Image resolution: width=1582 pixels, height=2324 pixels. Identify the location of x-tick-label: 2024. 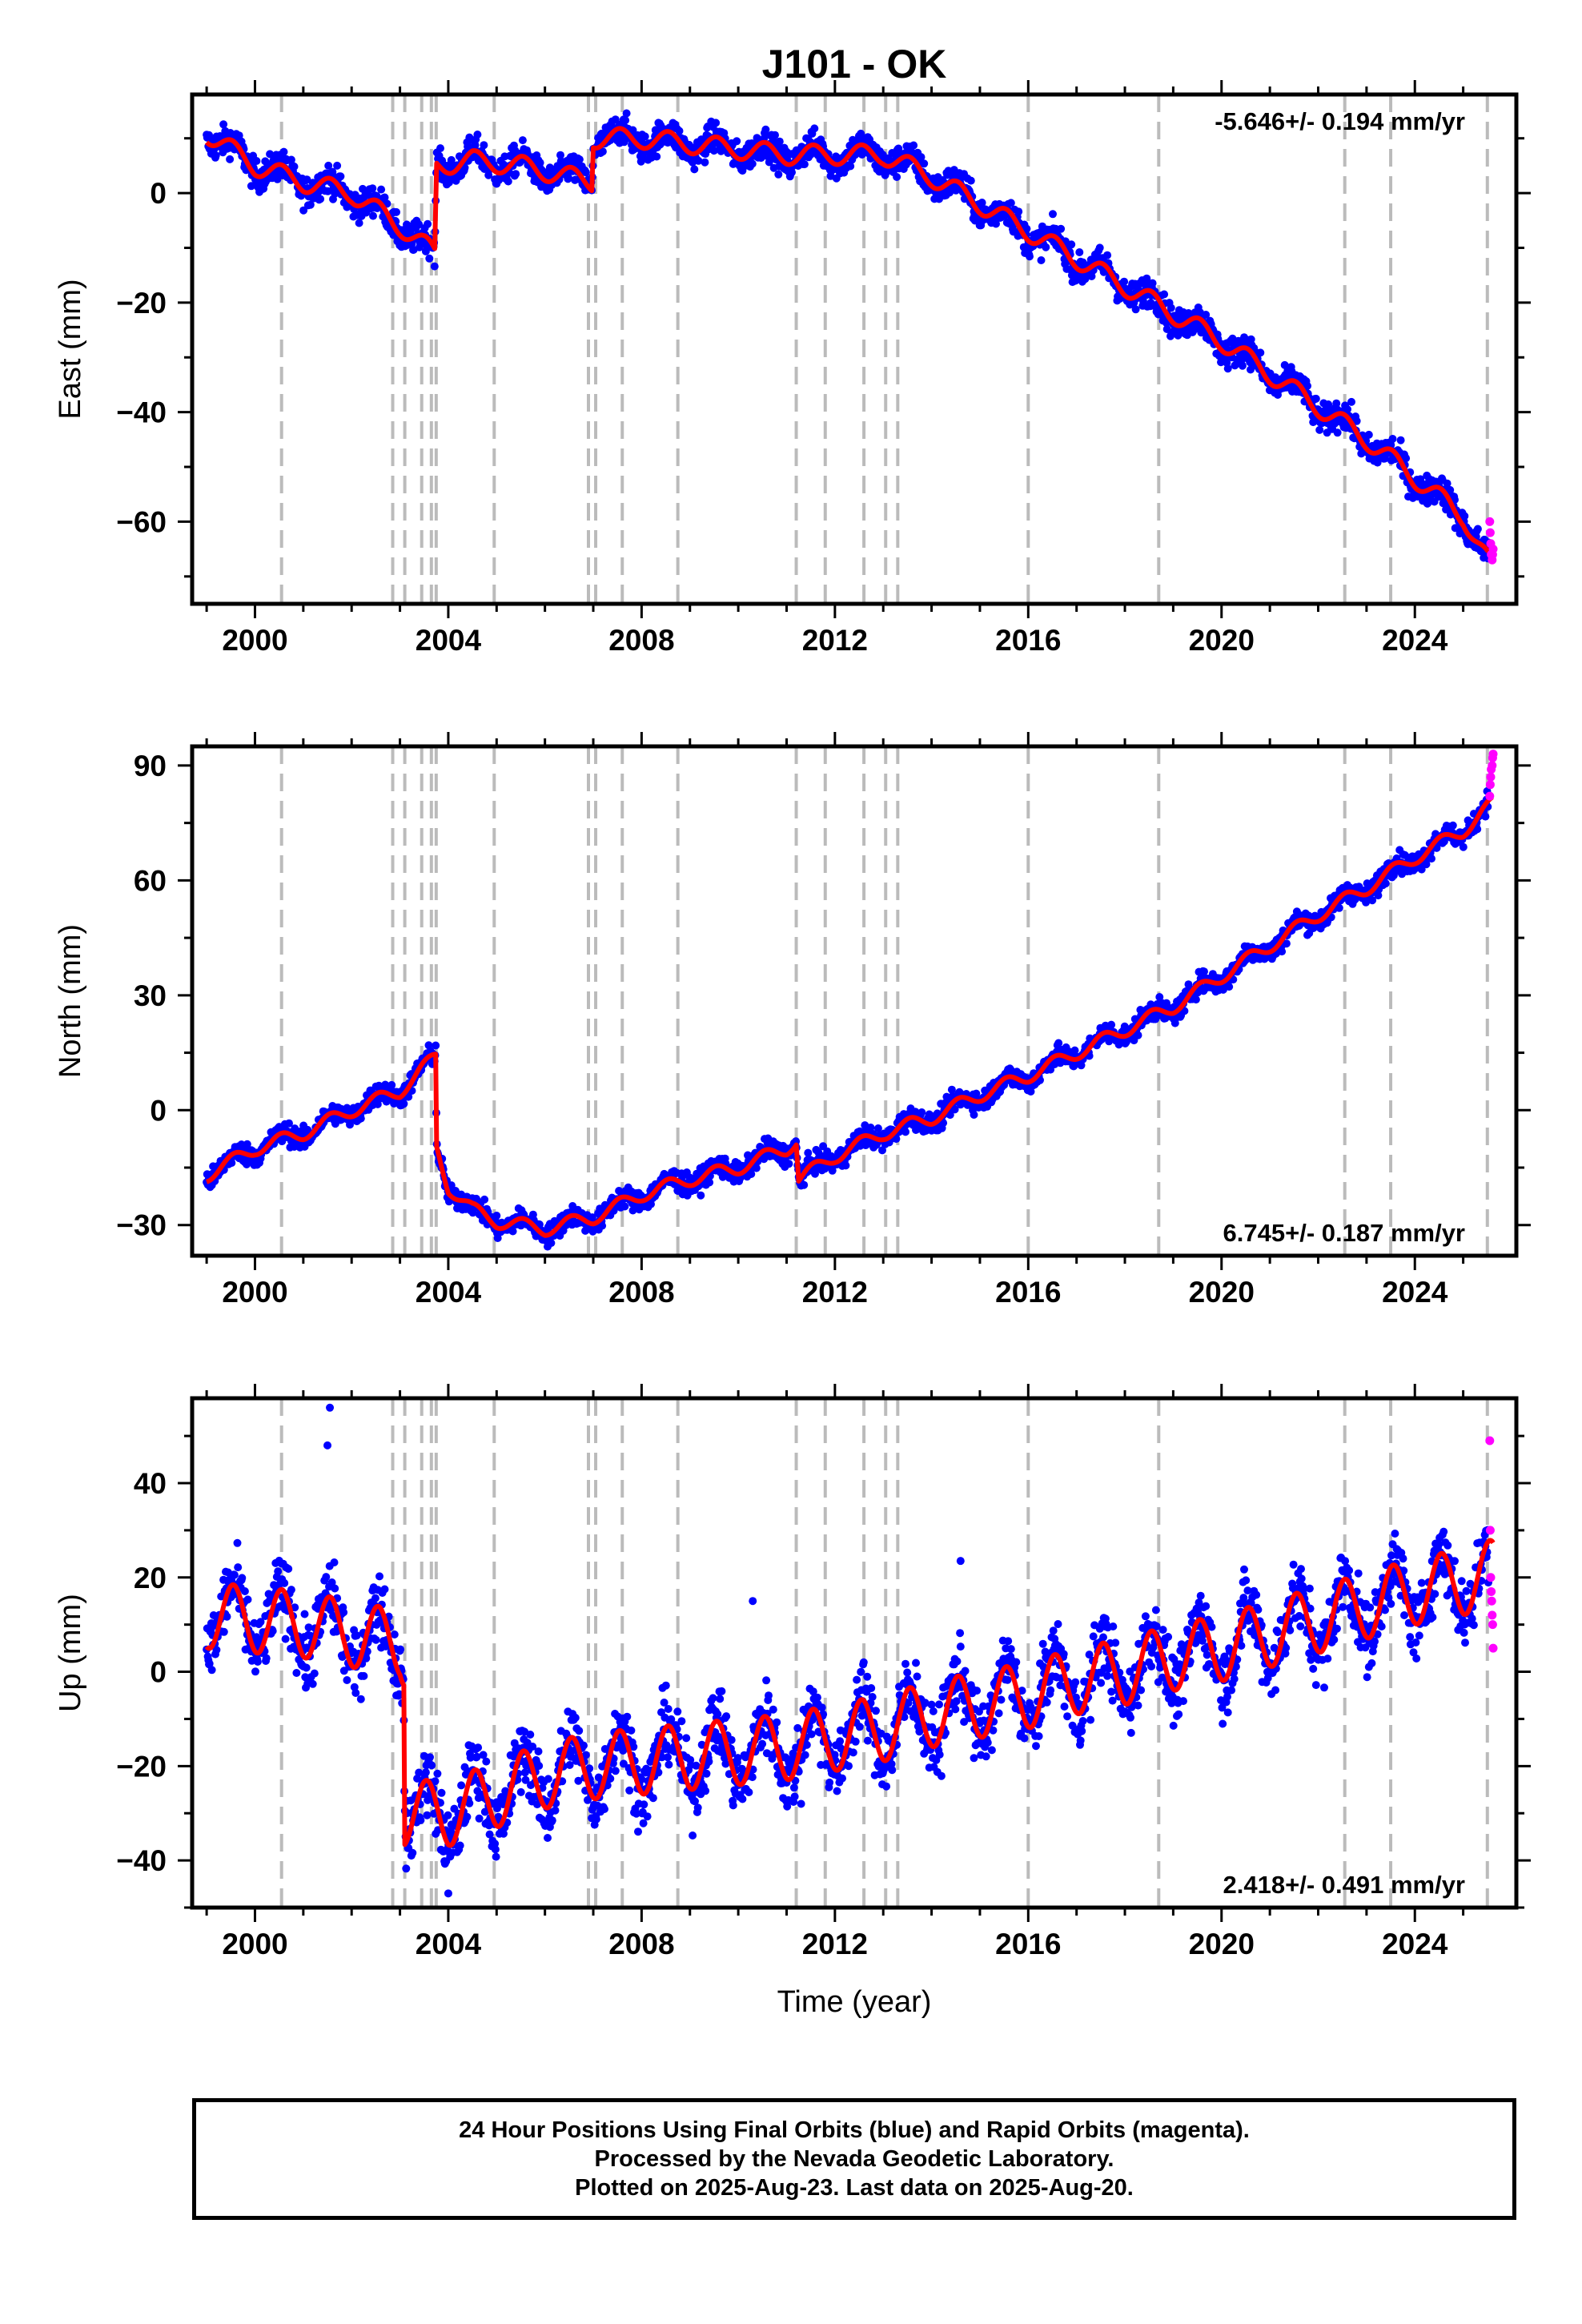
(1415, 640).